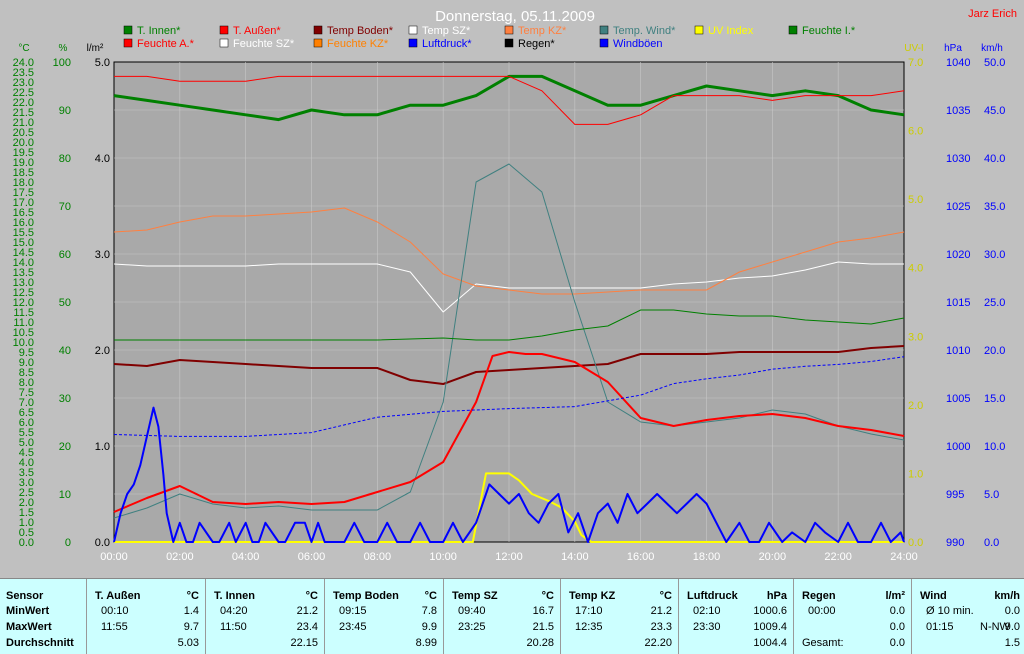 The width and height of the screenshot is (1024, 654). I want to click on stats-min-time: 09:15, so click(353, 611).